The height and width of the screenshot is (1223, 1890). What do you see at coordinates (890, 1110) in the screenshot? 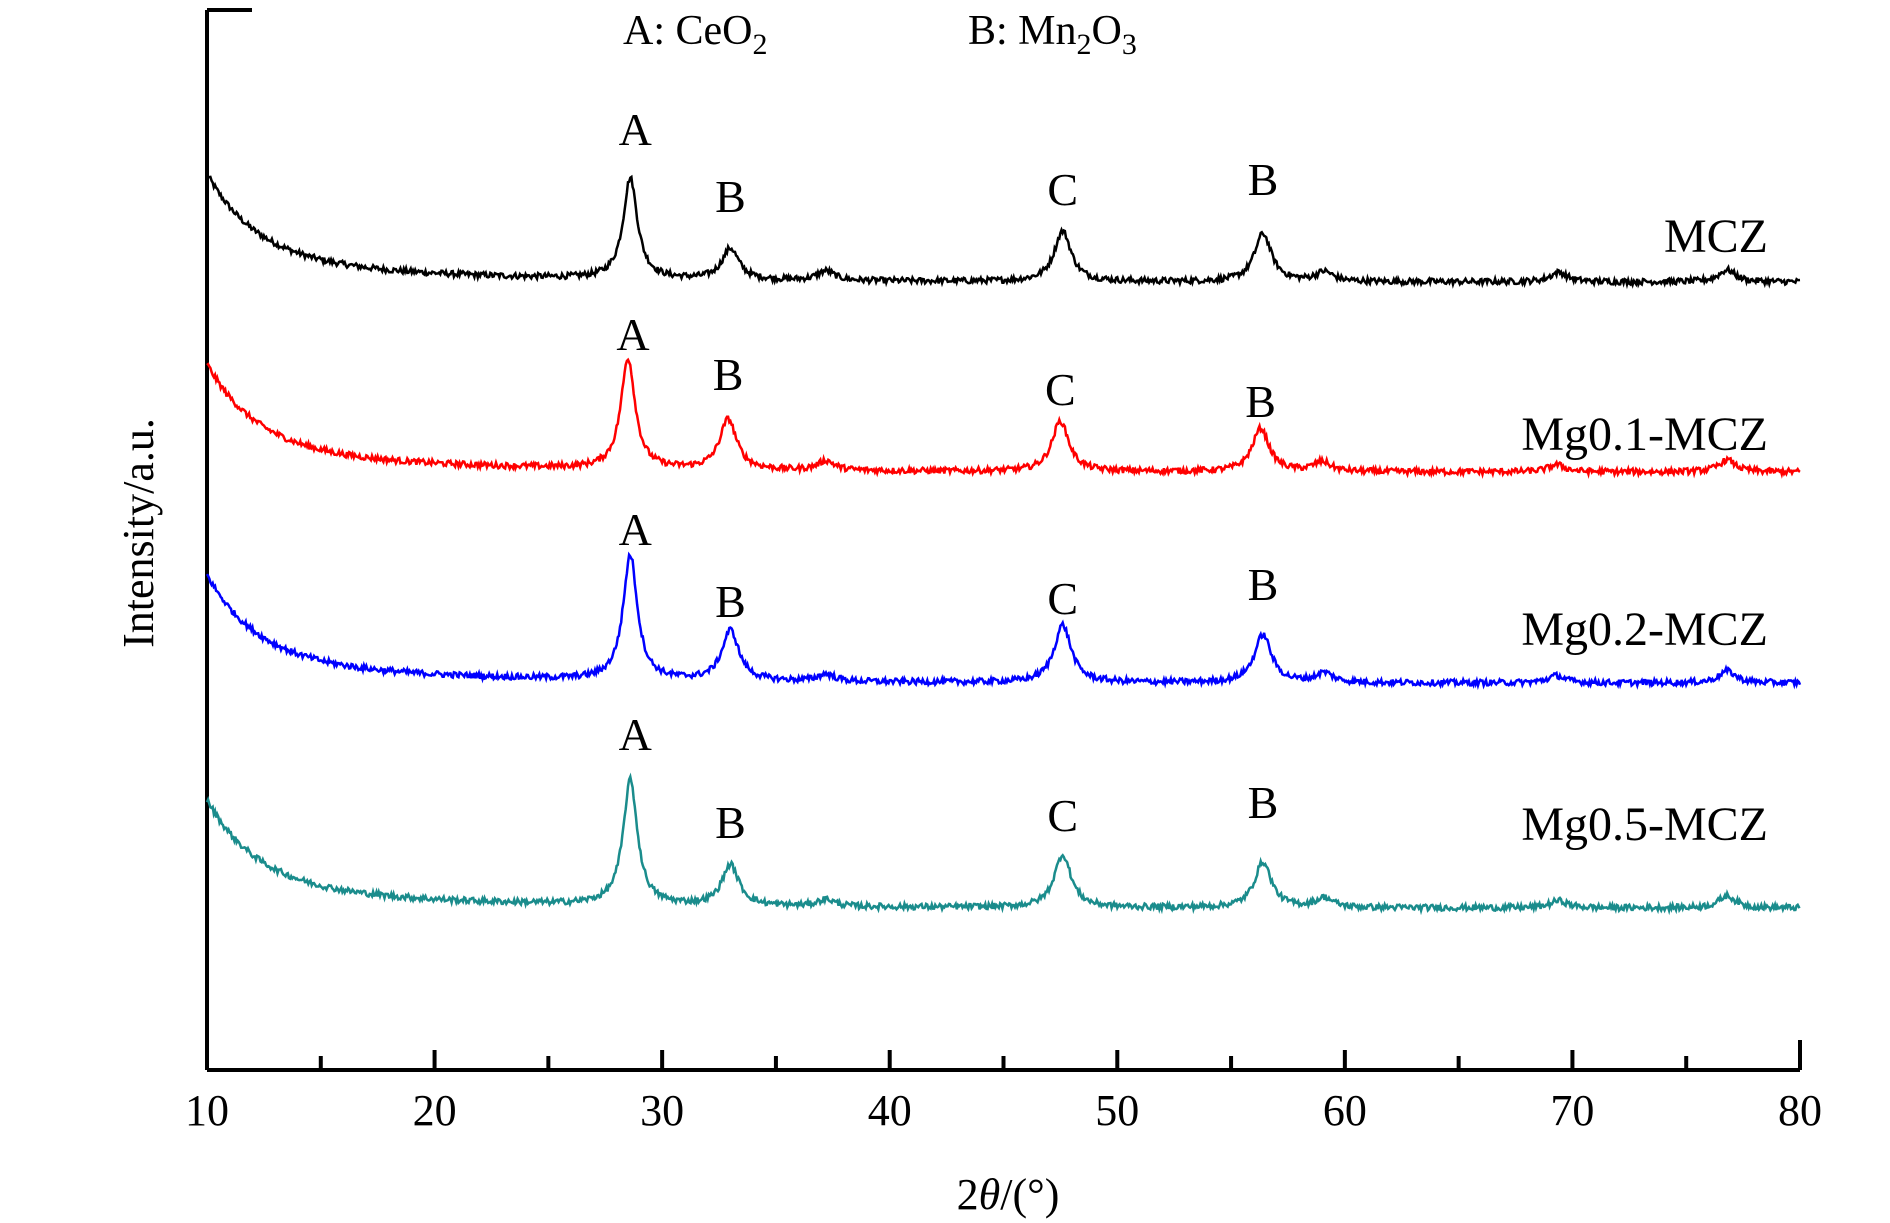
I see `x-tick-label: 40` at bounding box center [890, 1110].